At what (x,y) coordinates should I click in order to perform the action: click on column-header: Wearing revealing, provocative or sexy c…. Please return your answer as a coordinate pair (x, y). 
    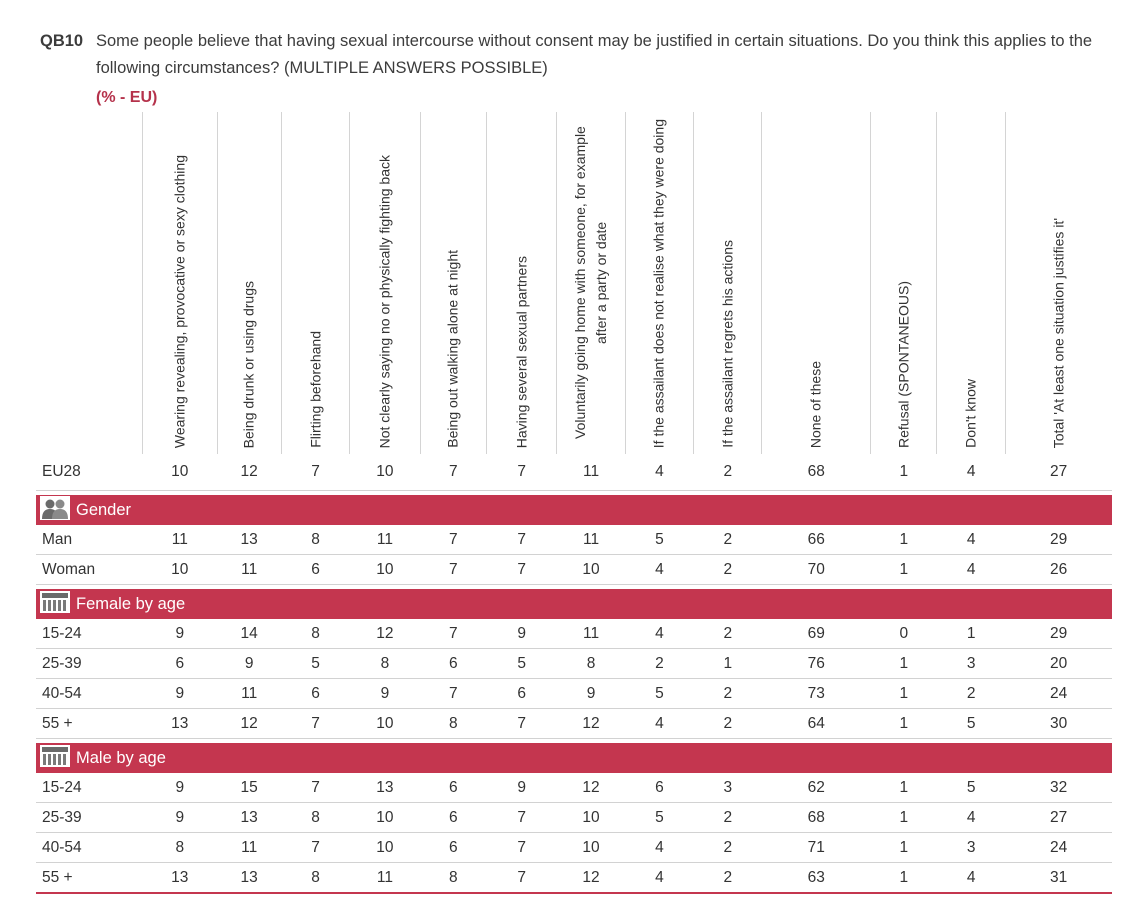
    Looking at the image, I should click on (179, 283).